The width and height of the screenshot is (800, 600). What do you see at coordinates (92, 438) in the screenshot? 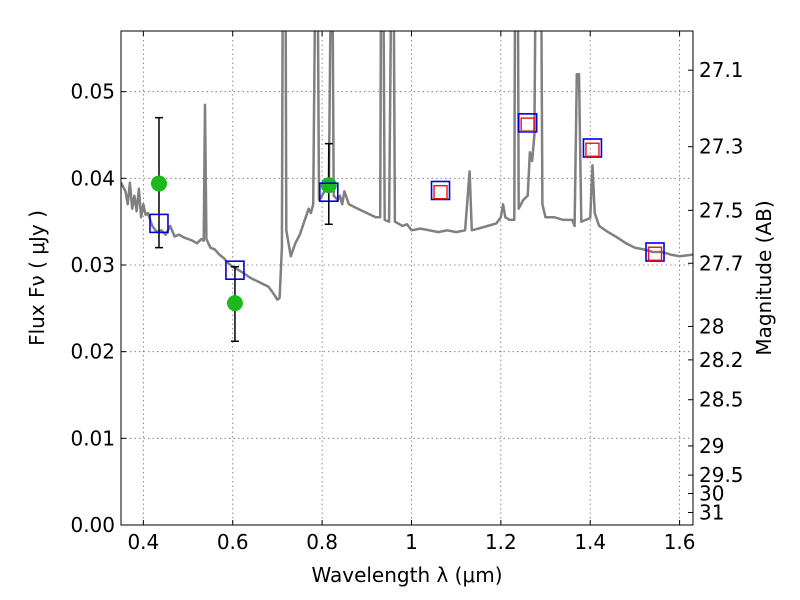
I see `y-tick-label: 0.01` at bounding box center [92, 438].